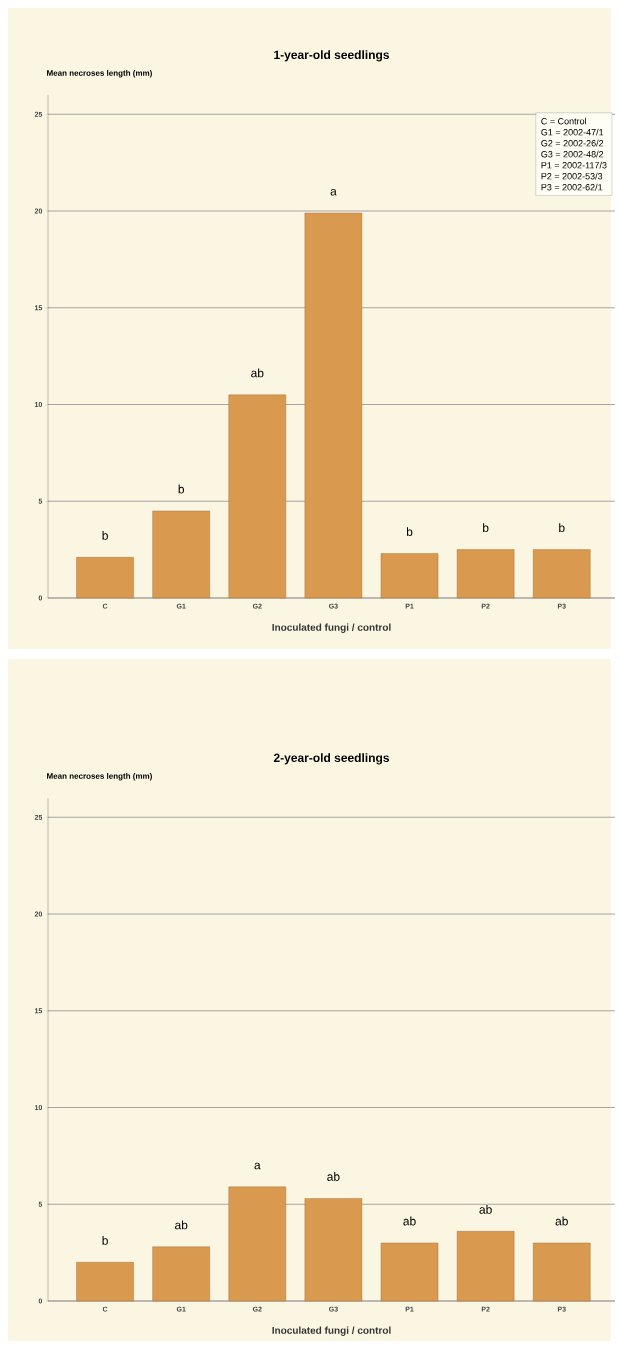 The image size is (619, 1349). I want to click on annotation: G3 = 2002-48/2, so click(572, 154).